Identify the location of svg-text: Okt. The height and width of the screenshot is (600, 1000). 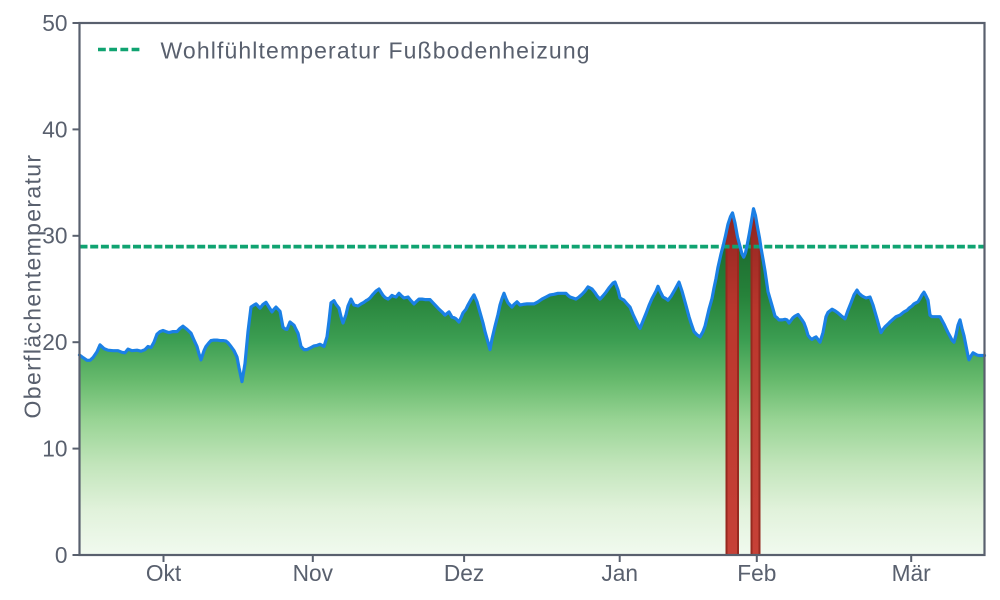
(164, 573).